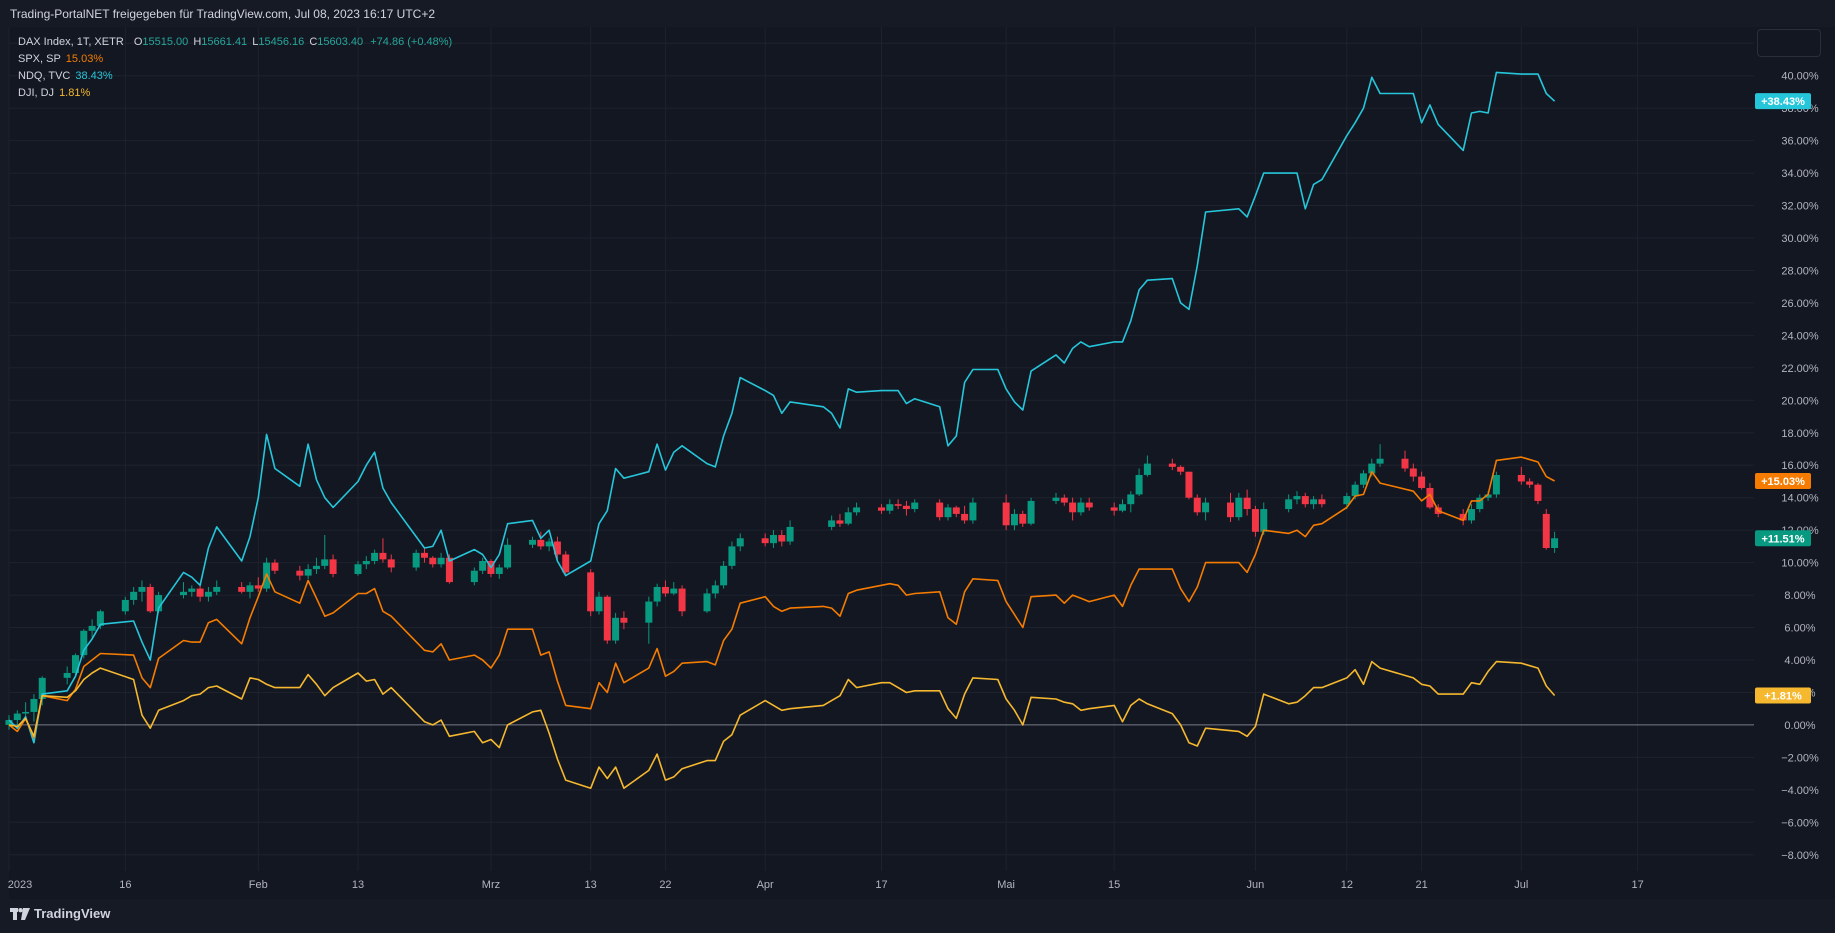  What do you see at coordinates (491, 885) in the screenshot?
I see `x-tick-label: Mrz` at bounding box center [491, 885].